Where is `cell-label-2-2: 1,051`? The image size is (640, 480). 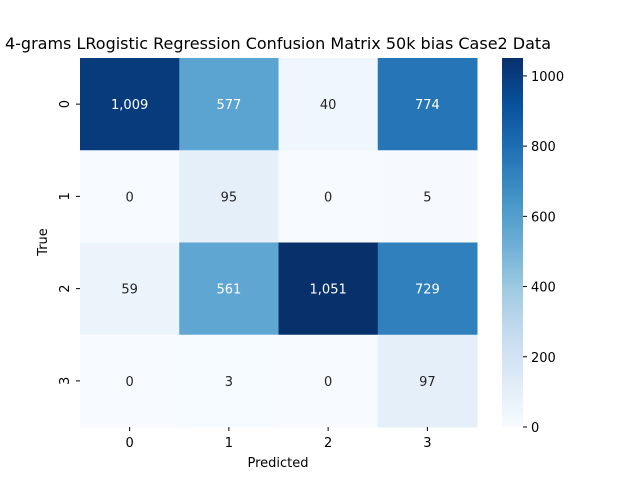
cell-label-2-2: 1,051 is located at coordinates (328, 290).